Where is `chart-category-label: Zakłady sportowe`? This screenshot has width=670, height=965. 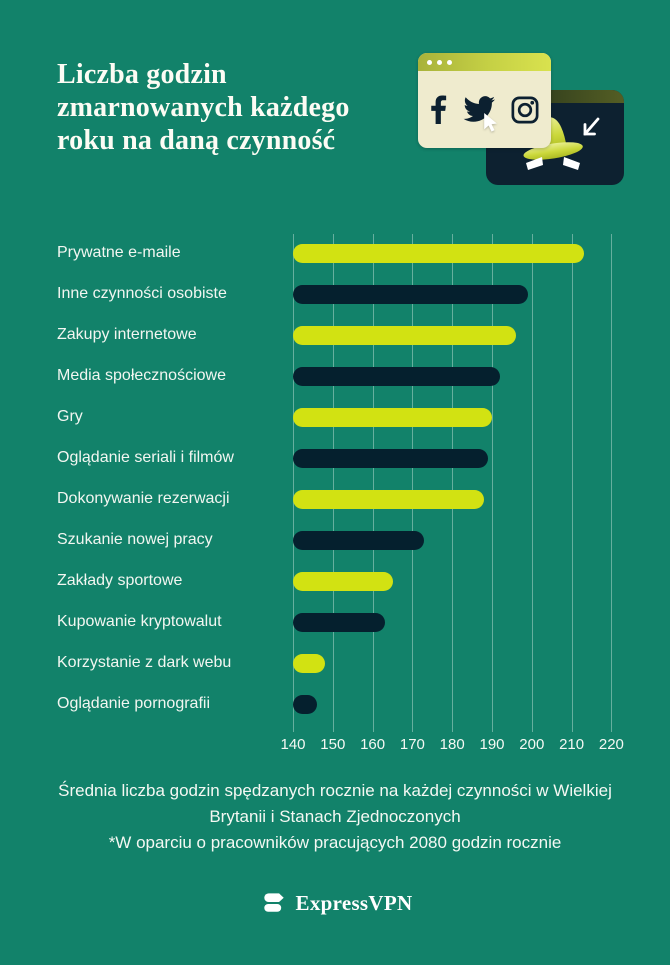 chart-category-label: Zakłady sportowe is located at coordinates (120, 580).